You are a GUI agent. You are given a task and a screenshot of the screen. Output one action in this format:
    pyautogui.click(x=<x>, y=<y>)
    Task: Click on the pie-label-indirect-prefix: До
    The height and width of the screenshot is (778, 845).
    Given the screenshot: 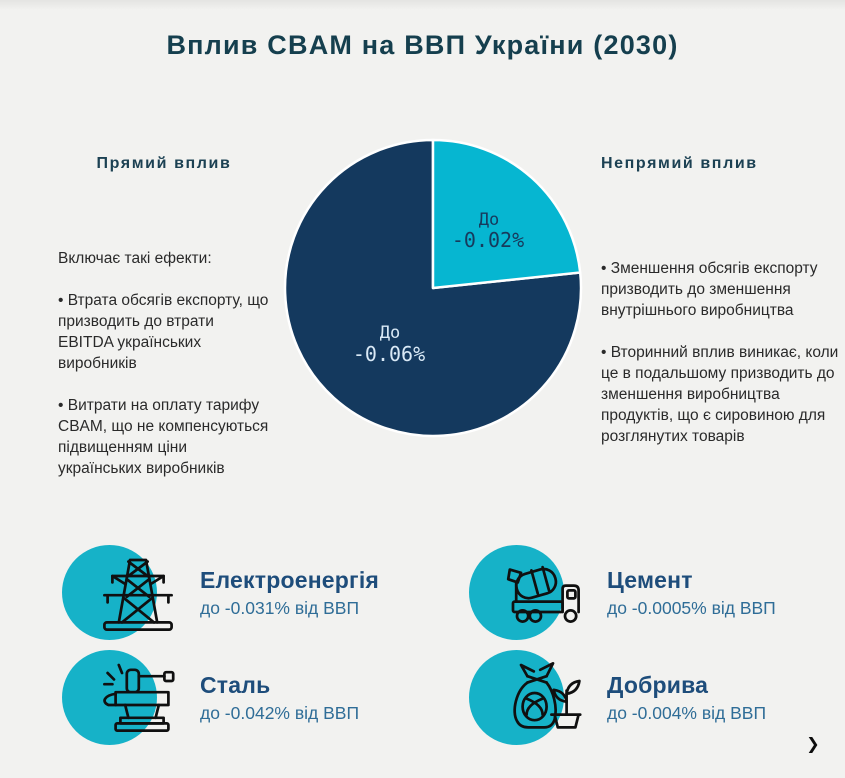 What is the action you would take?
    pyautogui.click(x=489, y=220)
    